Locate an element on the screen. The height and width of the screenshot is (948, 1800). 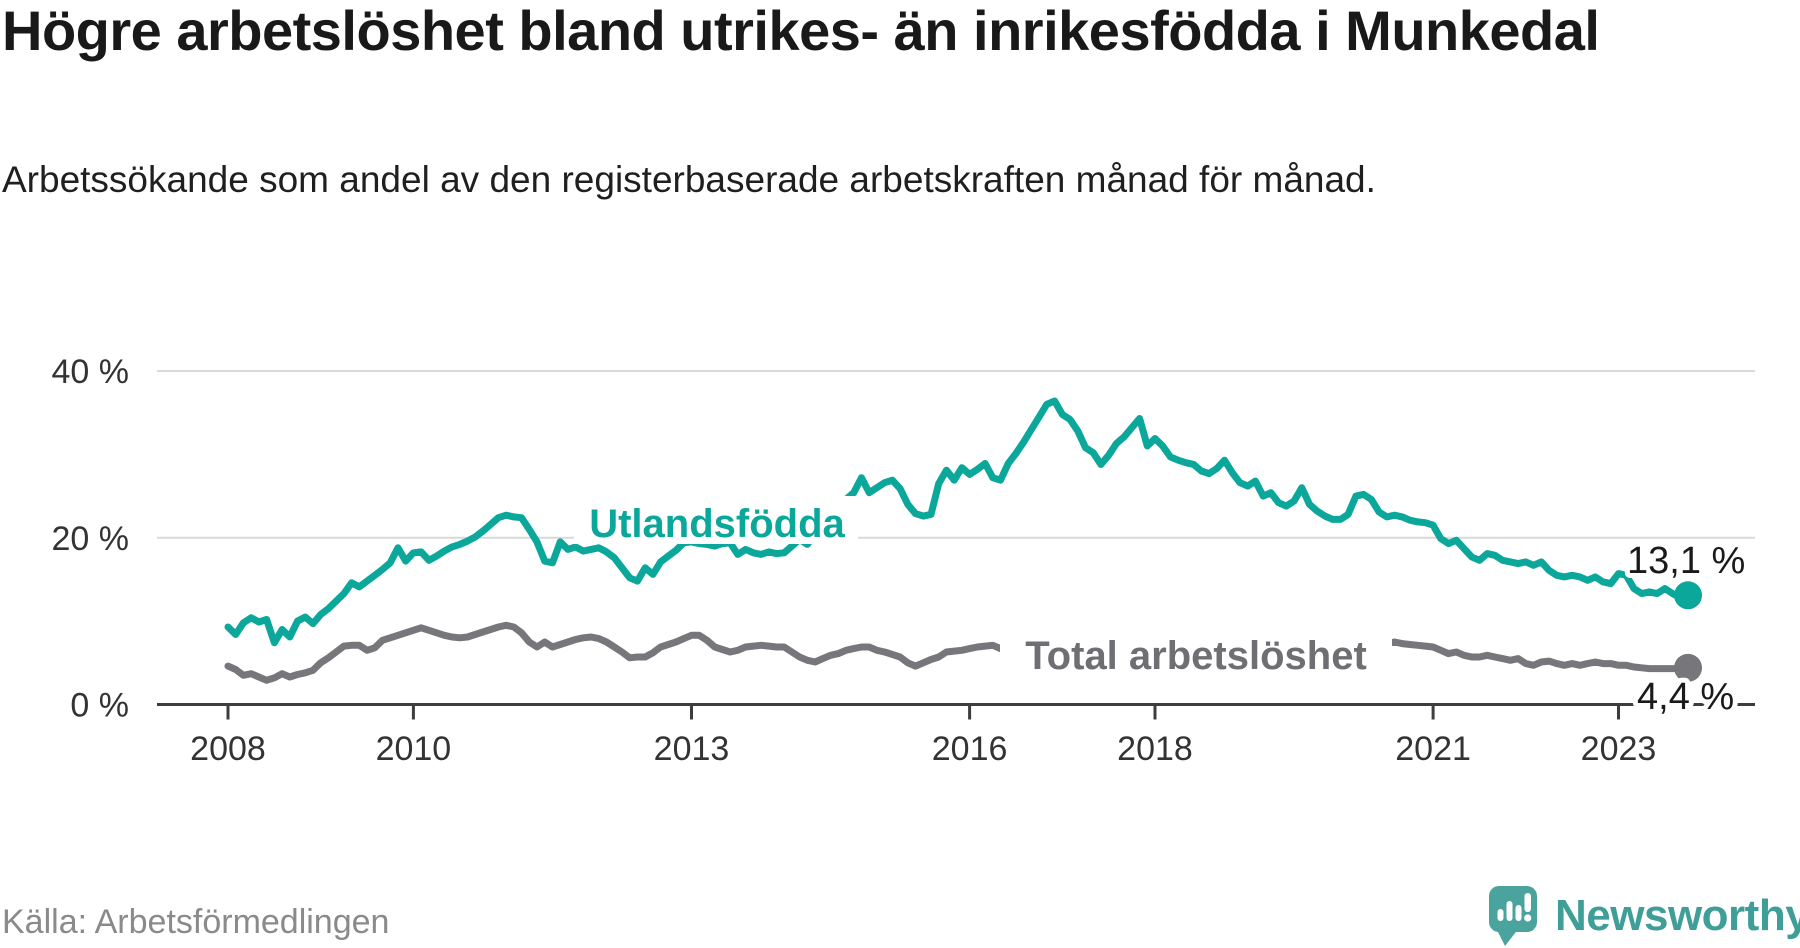
source-note: Källa: Arbetsförmedlingen is located at coordinates (196, 922).